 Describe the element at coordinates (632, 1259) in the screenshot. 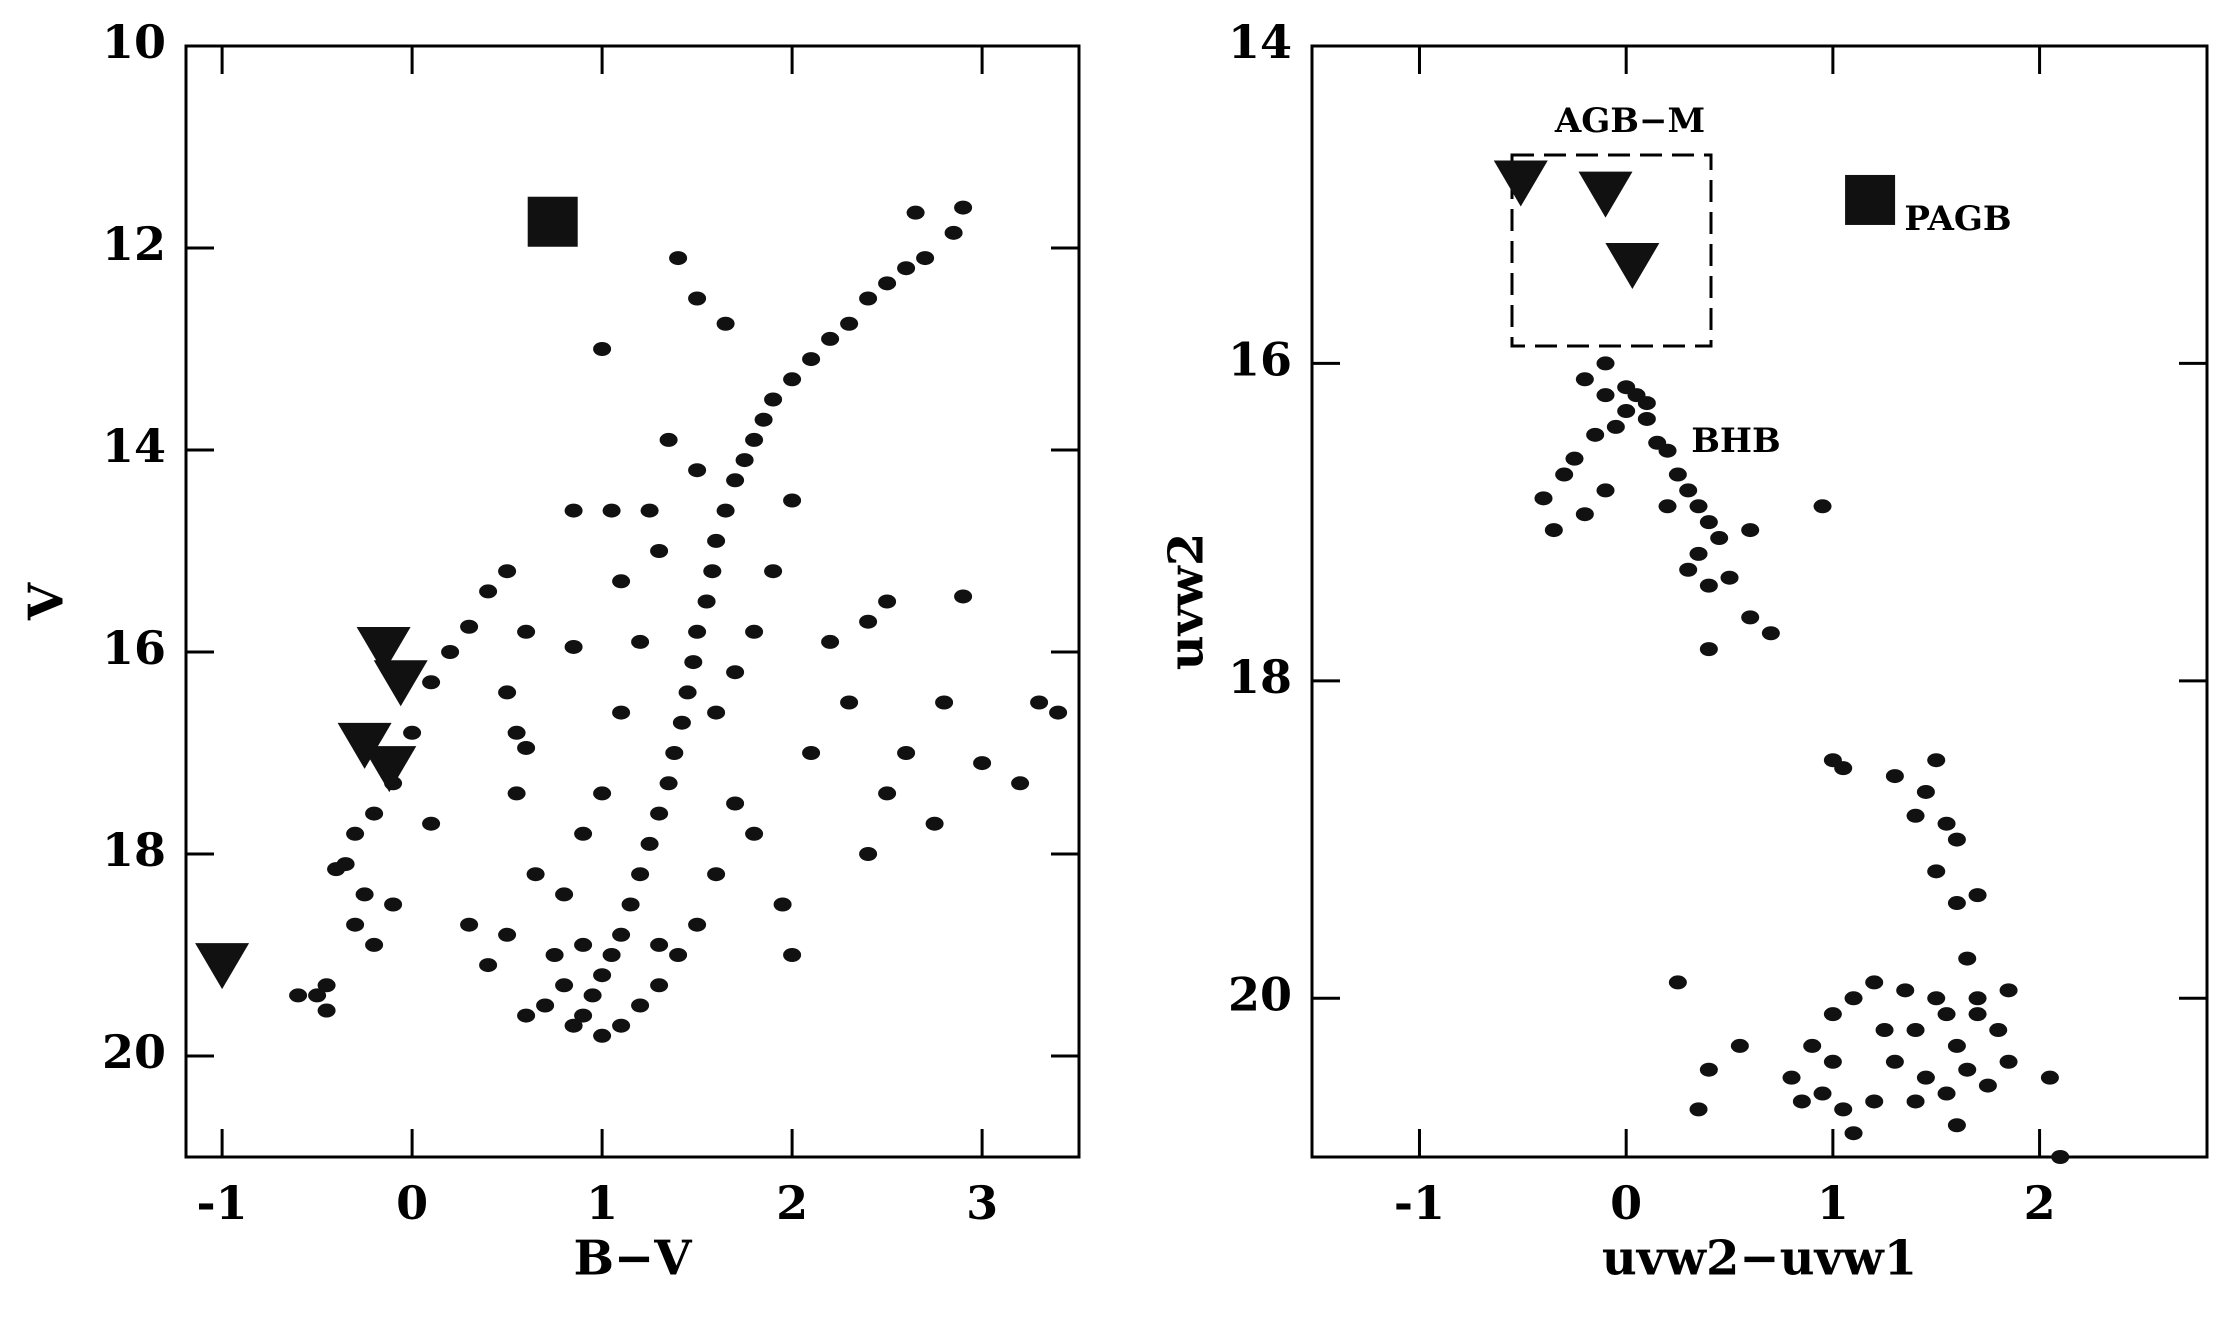

I see `x-axis-label: B−V` at that location.